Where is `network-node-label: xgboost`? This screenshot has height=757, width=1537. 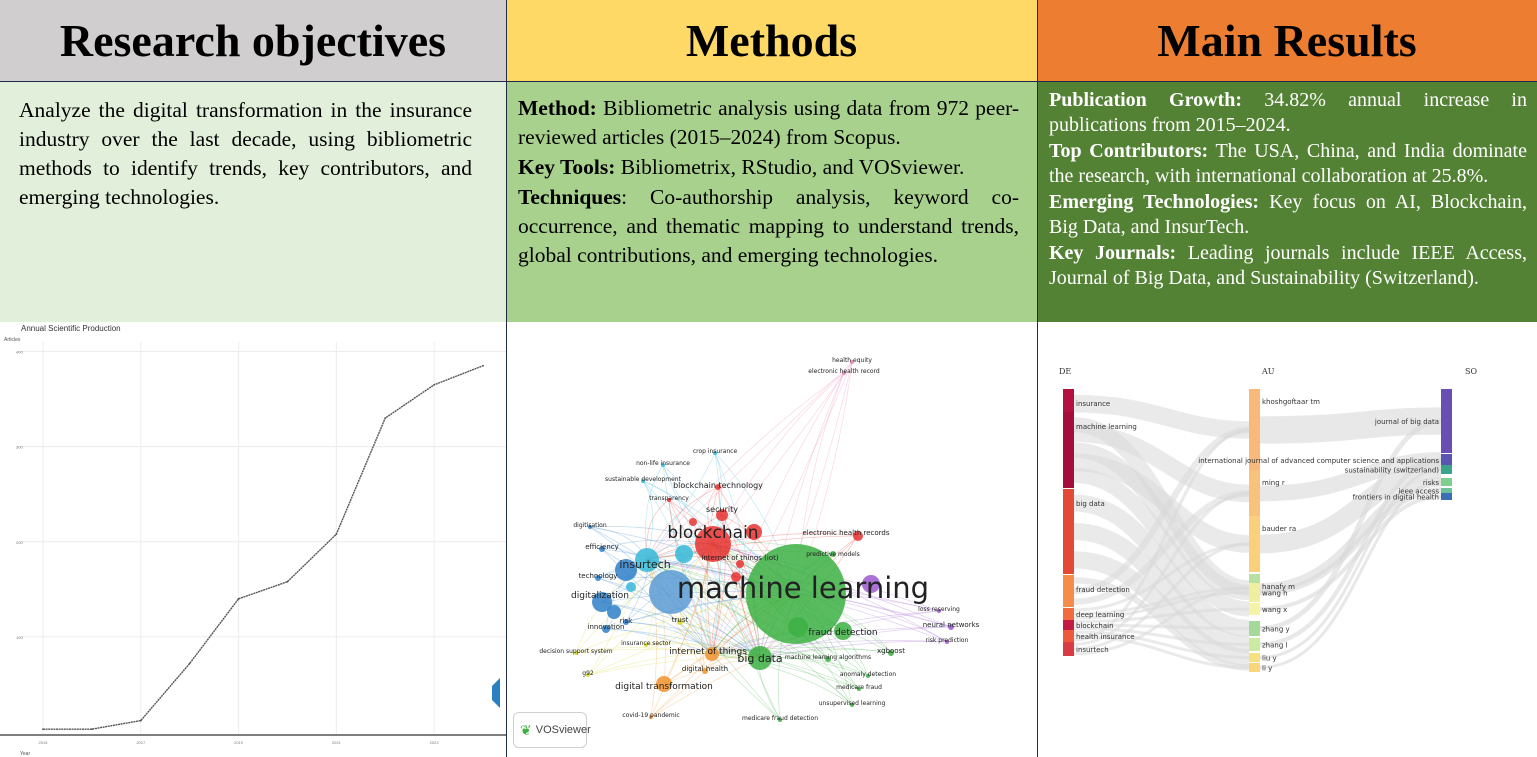
network-node-label: xgboost is located at coordinates (891, 651).